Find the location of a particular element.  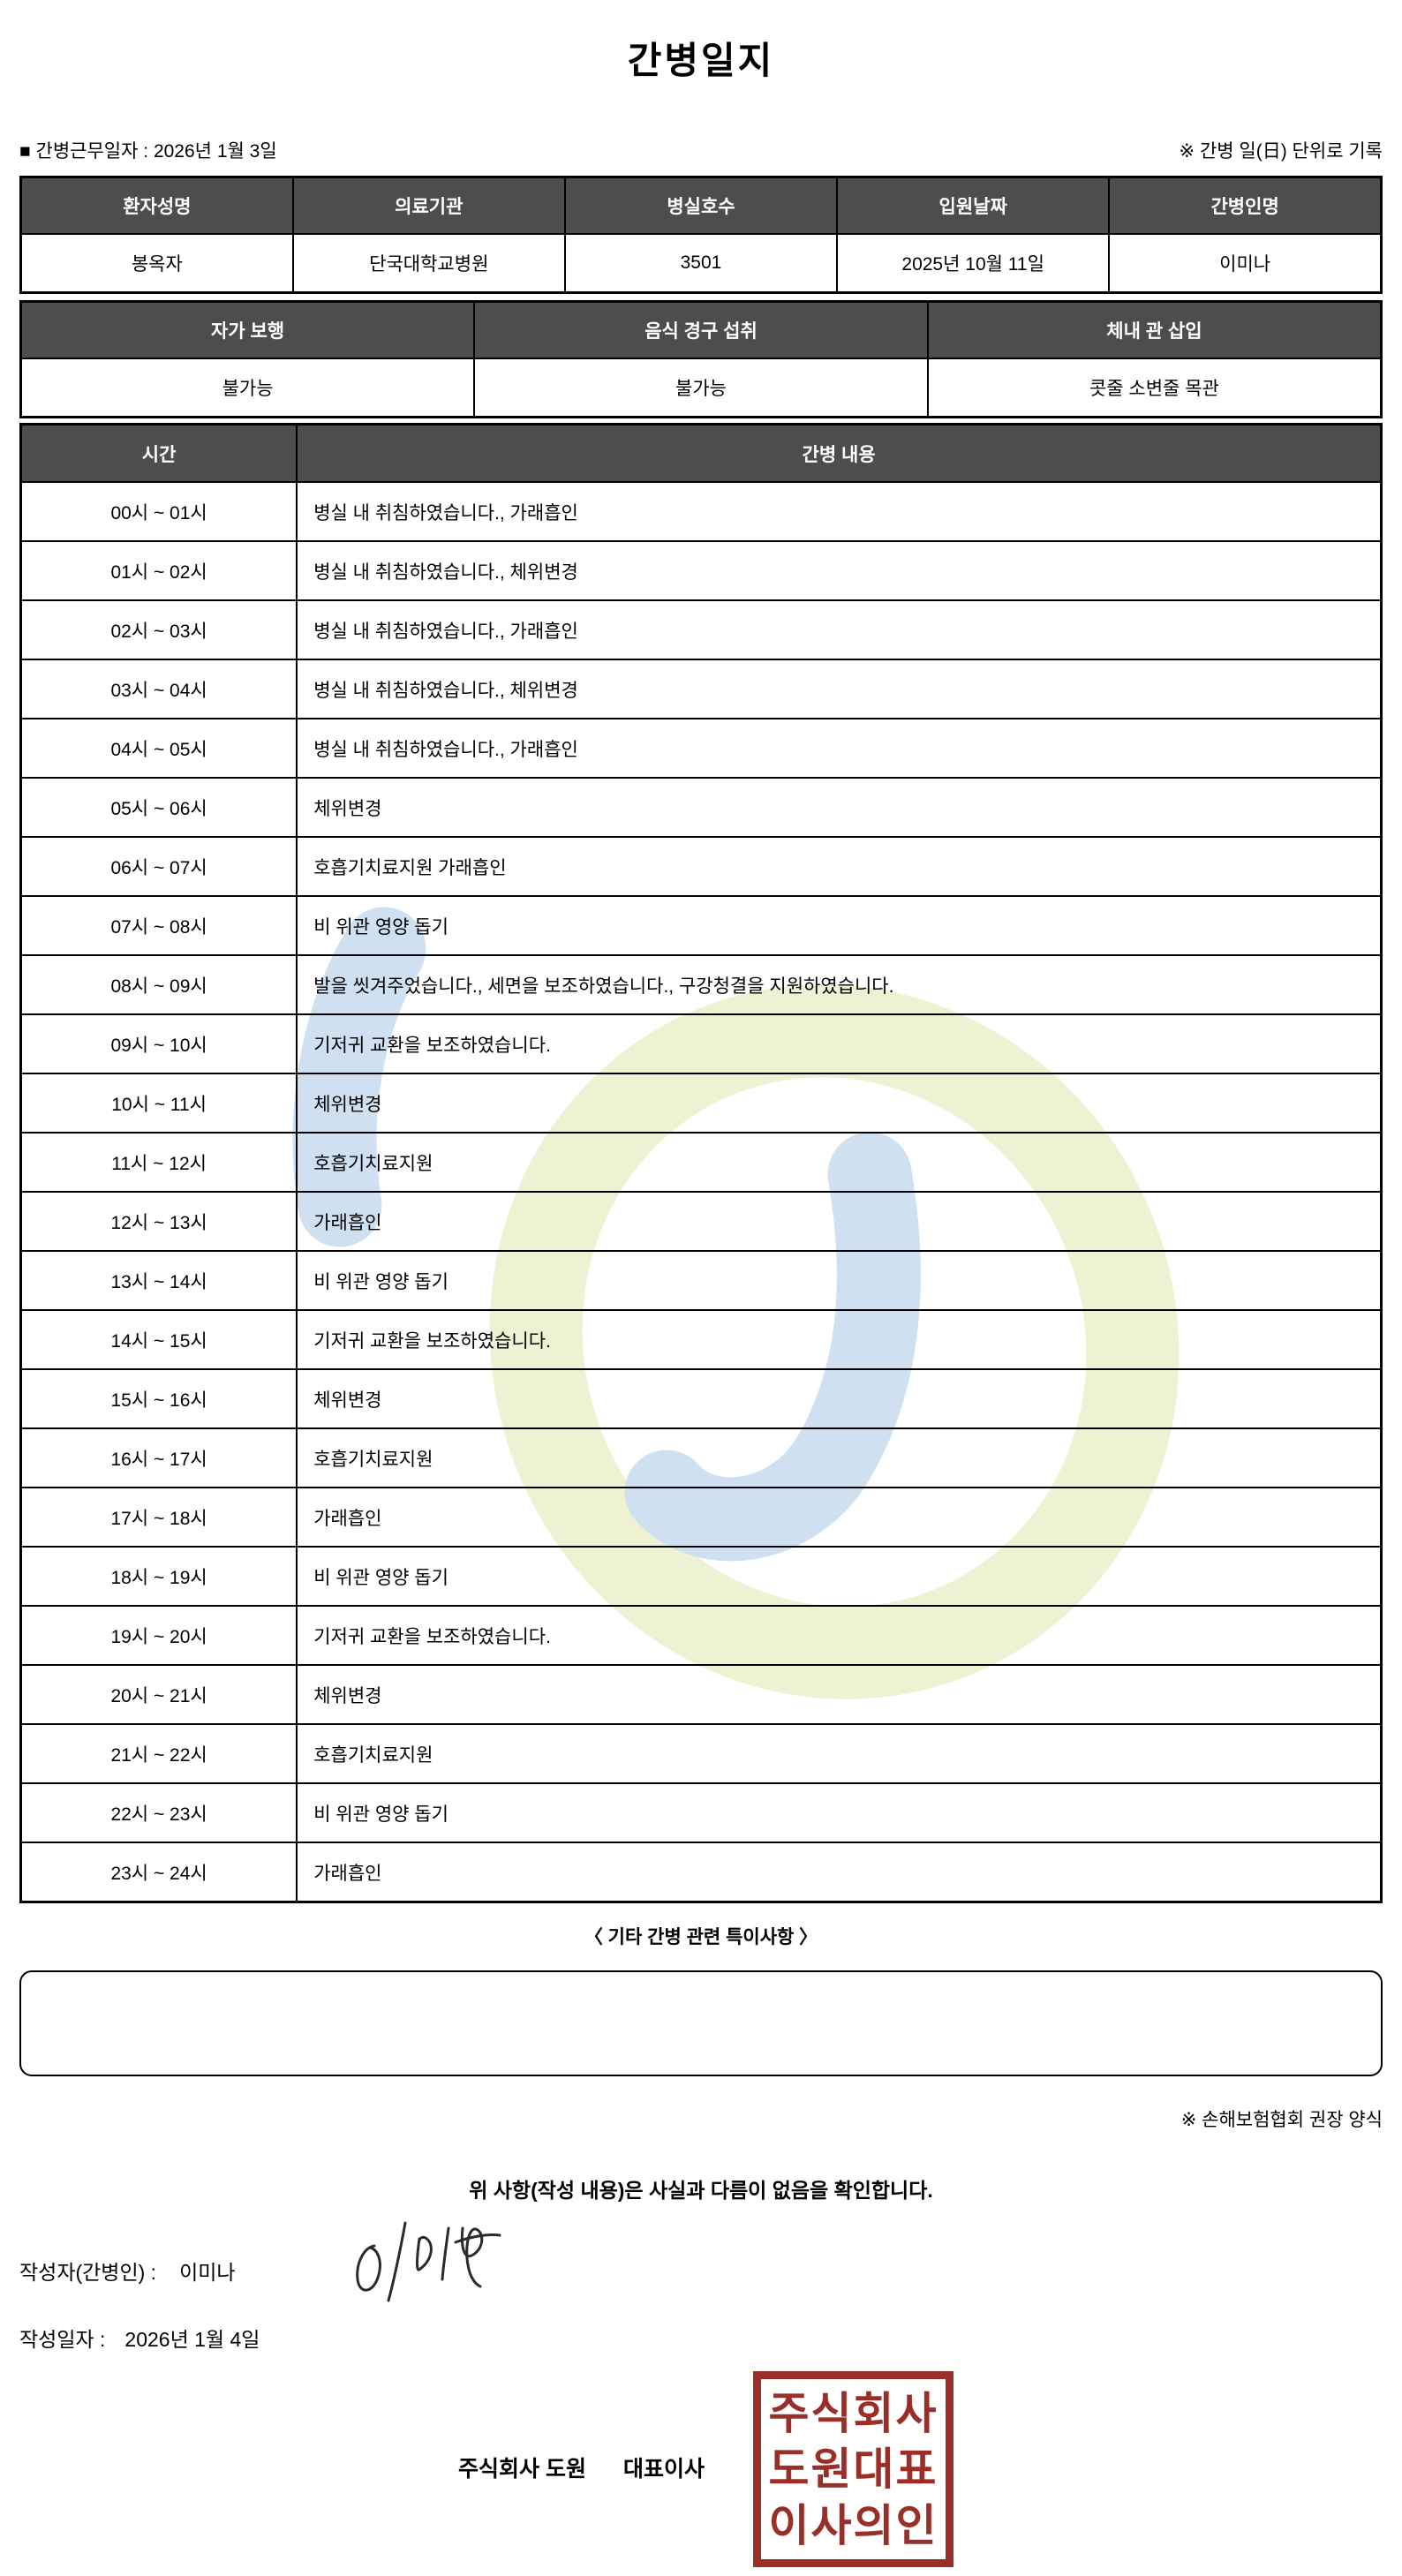

schedule-row: 07시 ~ 08시 비 위관 영양 돕기 is located at coordinates (701, 926).